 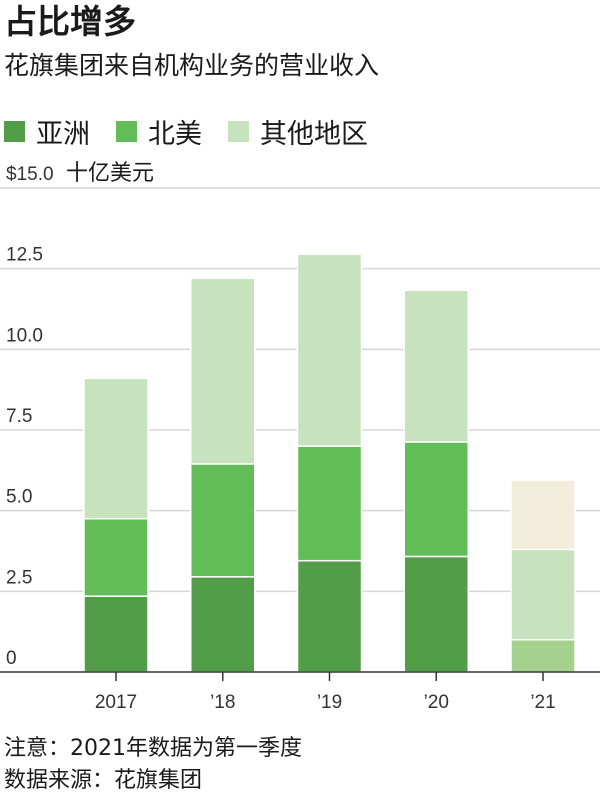 What do you see at coordinates (329, 702) in the screenshot?
I see `x-tick-label: ’19` at bounding box center [329, 702].